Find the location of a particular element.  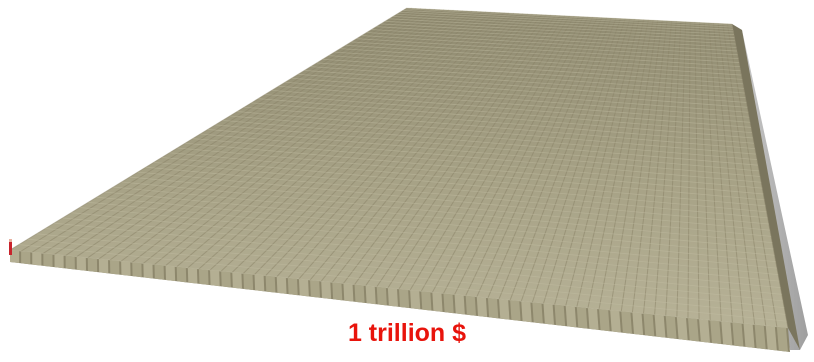

money-block-side is located at coordinates (766, 187).